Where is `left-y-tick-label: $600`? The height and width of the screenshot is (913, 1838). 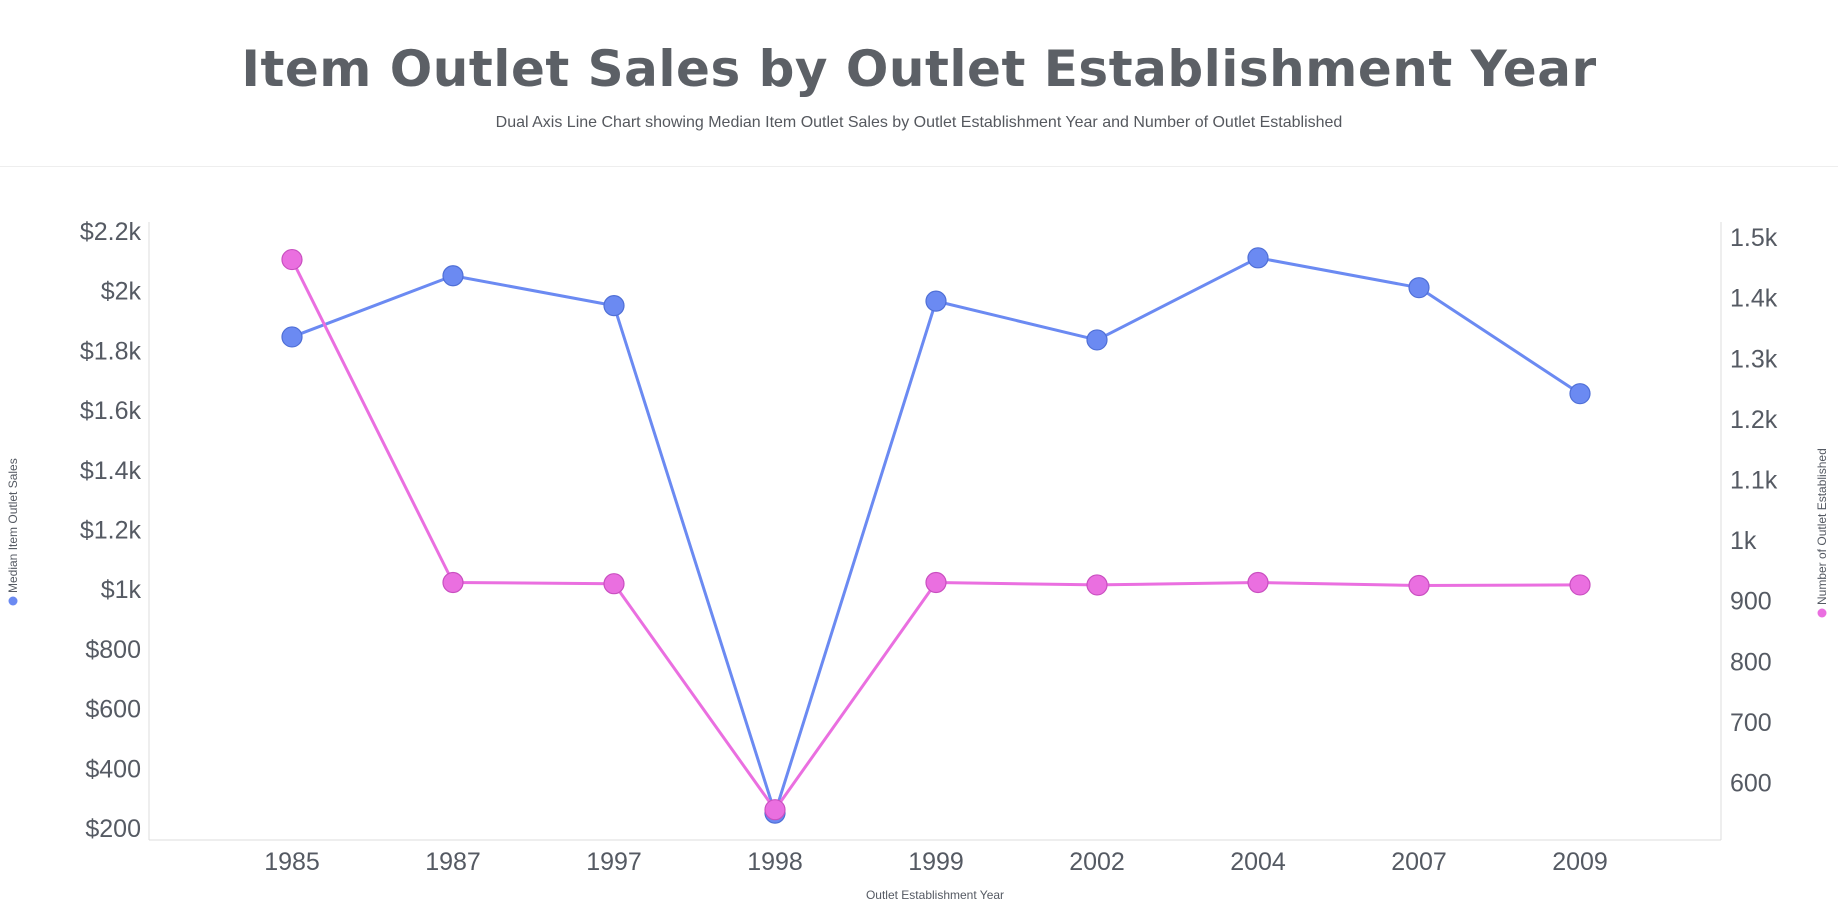
left-y-tick-label: $600 is located at coordinates (113, 710).